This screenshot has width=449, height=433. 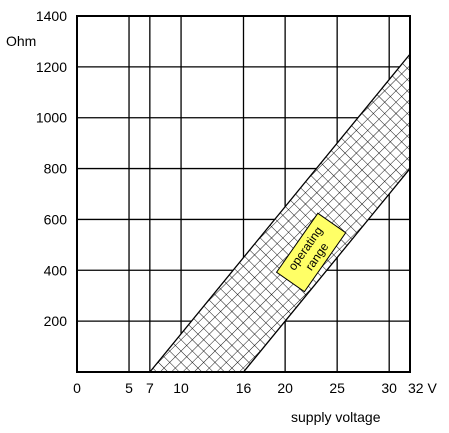 What do you see at coordinates (285, 388) in the screenshot?
I see `x-tick-label: 20` at bounding box center [285, 388].